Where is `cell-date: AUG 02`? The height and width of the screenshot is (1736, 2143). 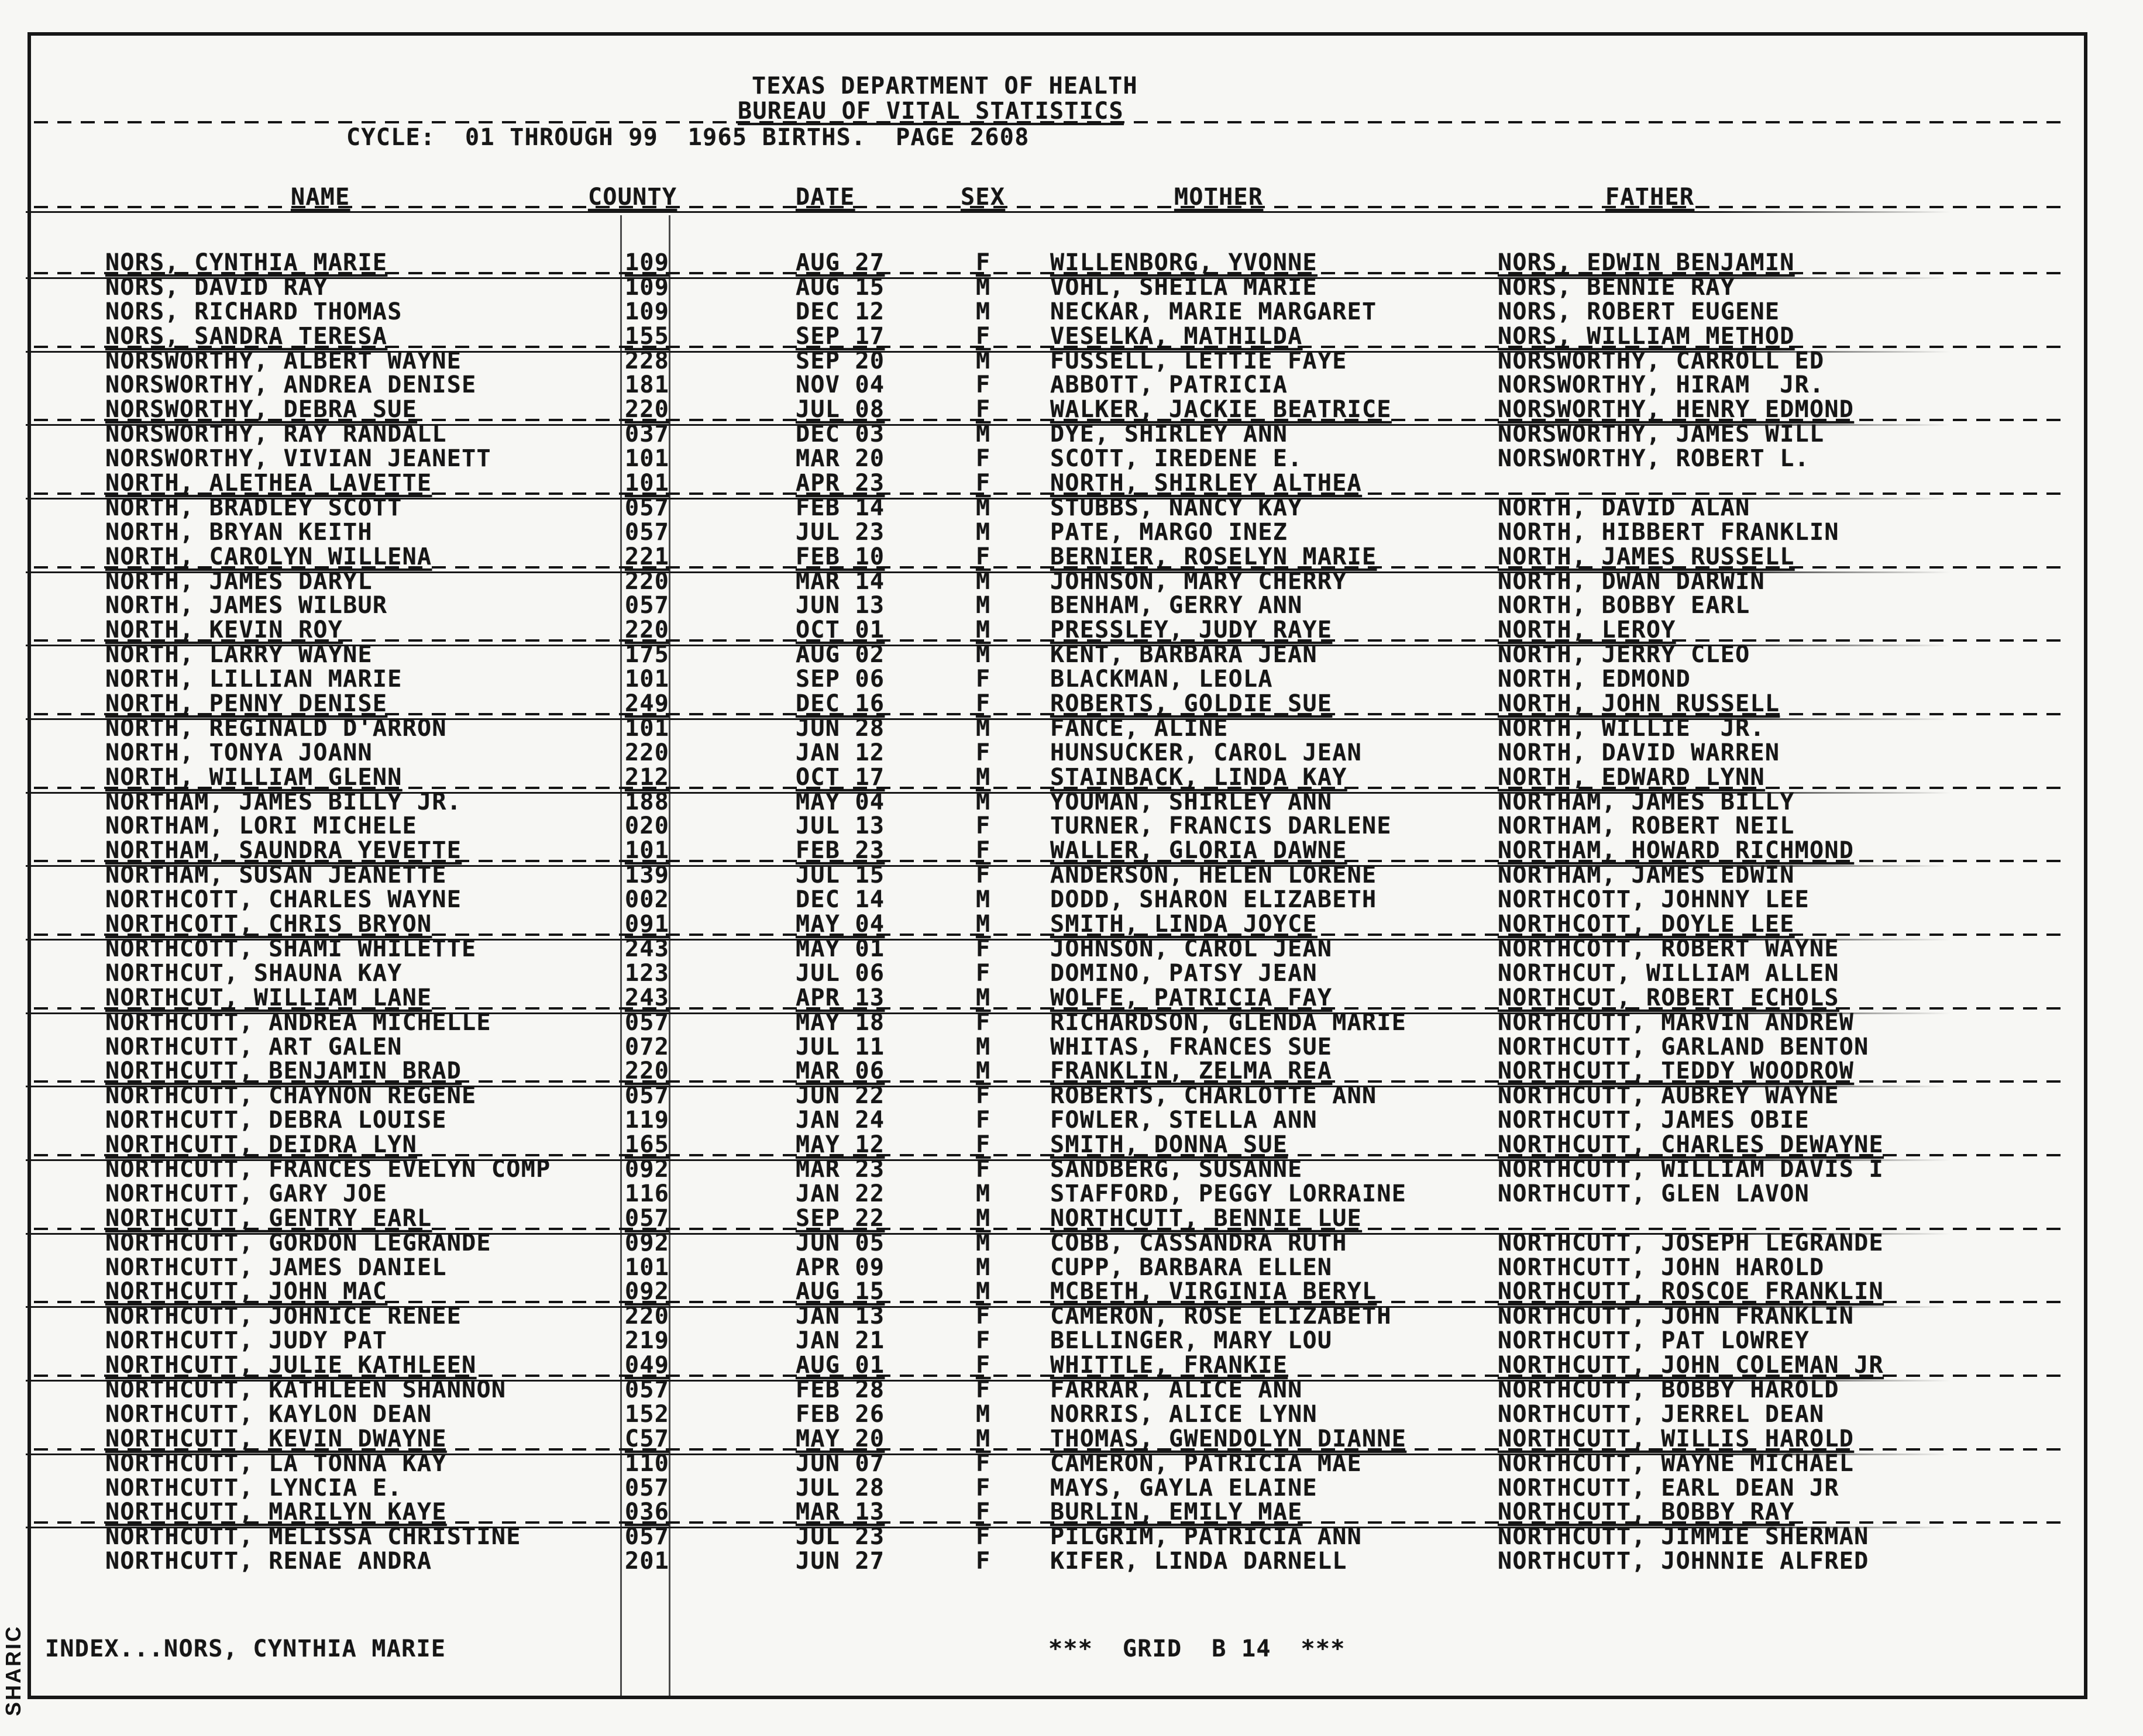 cell-date: AUG 02 is located at coordinates (841, 655).